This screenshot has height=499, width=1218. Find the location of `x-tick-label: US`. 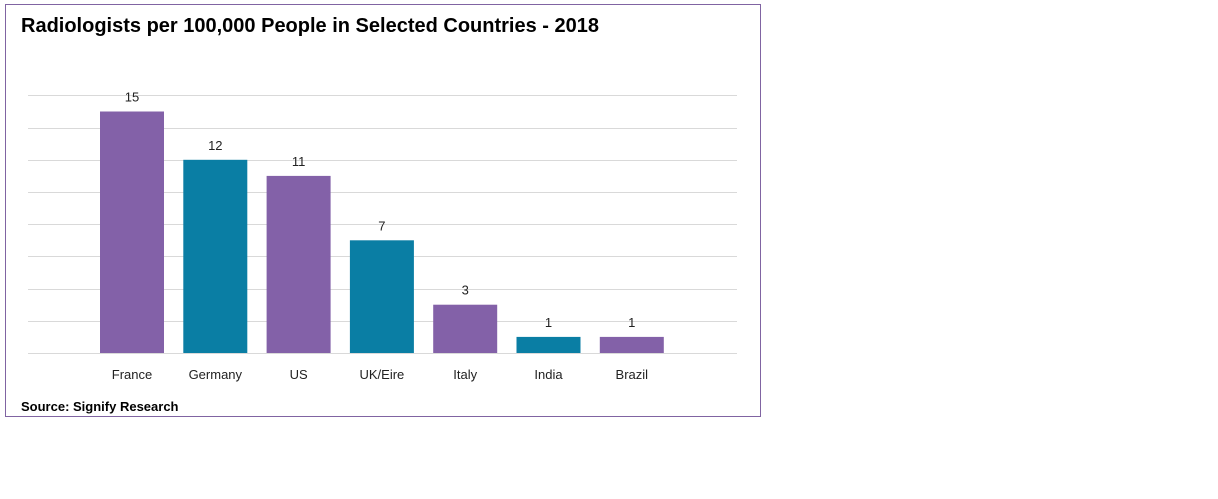

x-tick-label: US is located at coordinates (299, 374).